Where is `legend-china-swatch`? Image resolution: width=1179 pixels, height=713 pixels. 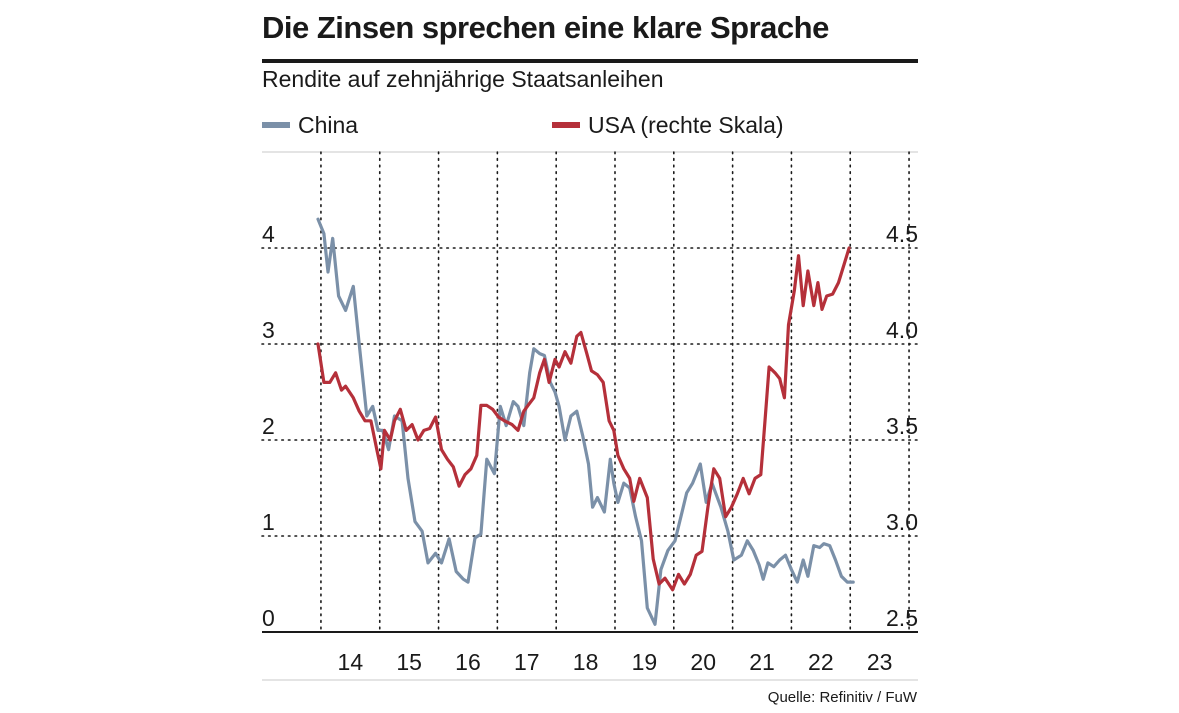 legend-china-swatch is located at coordinates (276, 125).